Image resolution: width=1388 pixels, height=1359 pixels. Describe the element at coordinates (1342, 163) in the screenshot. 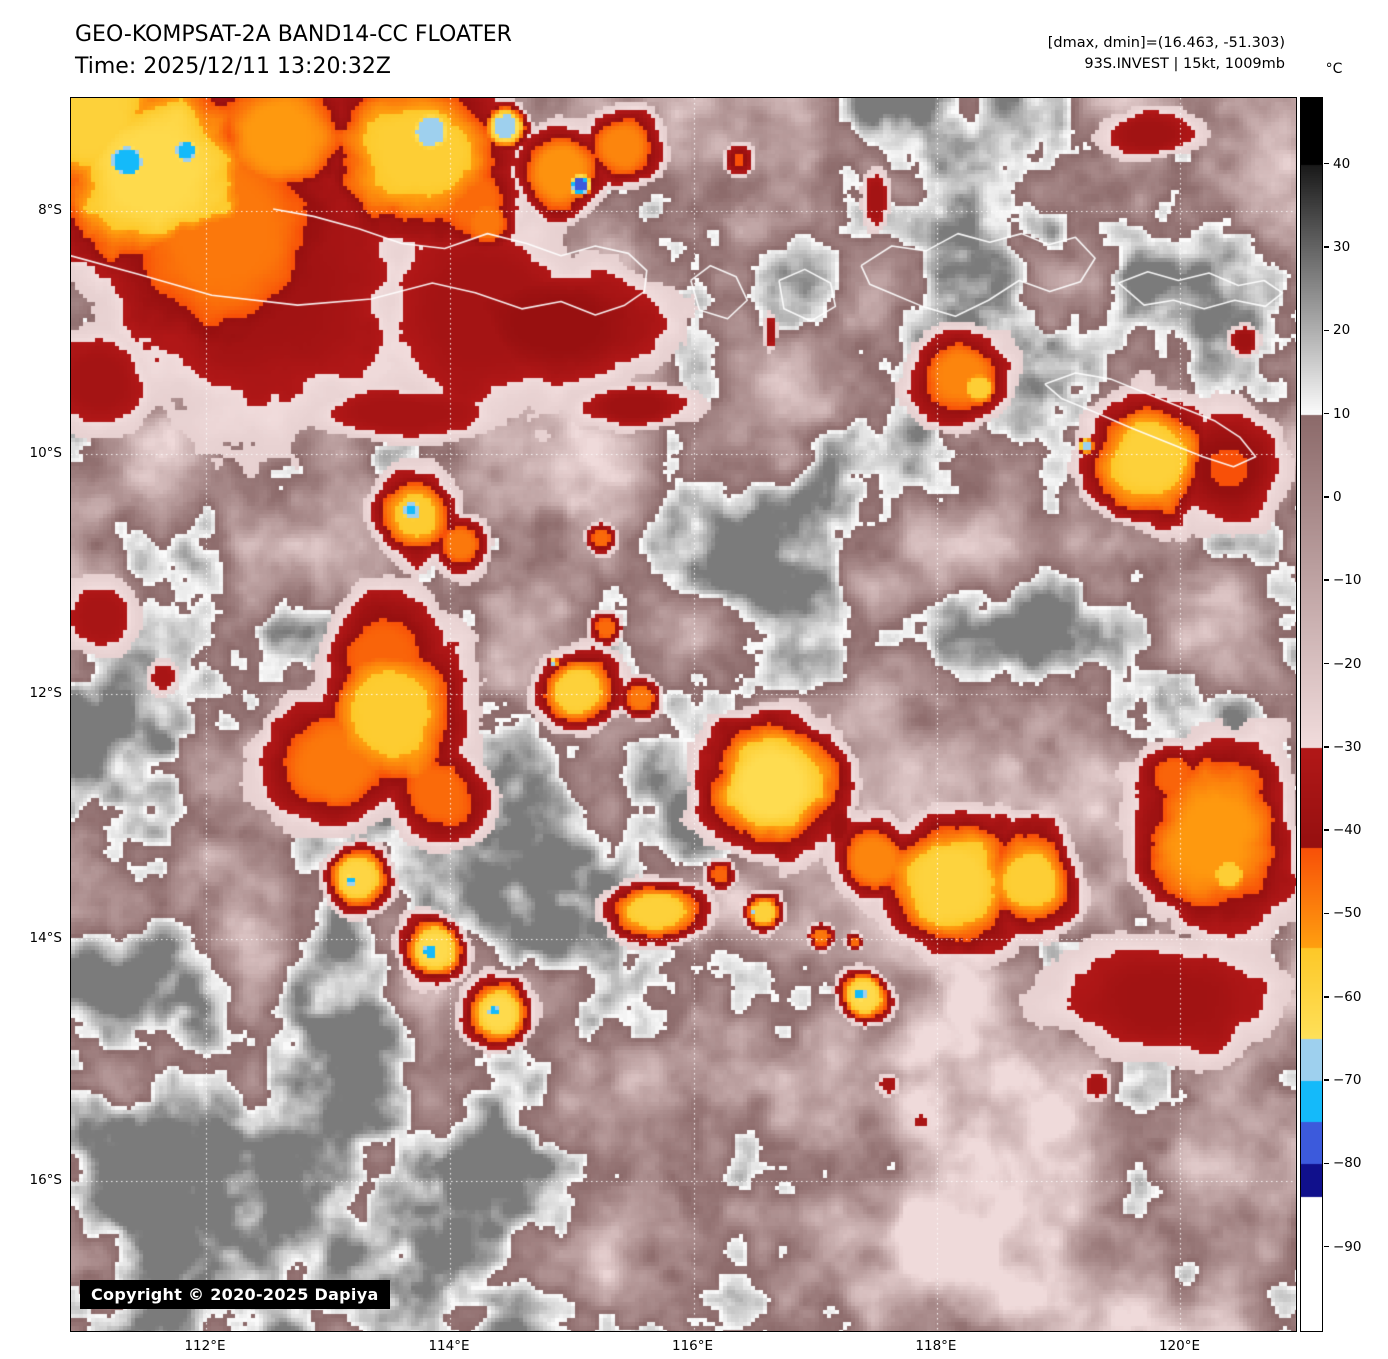

I see `colorbar-tick-label: 40` at that location.